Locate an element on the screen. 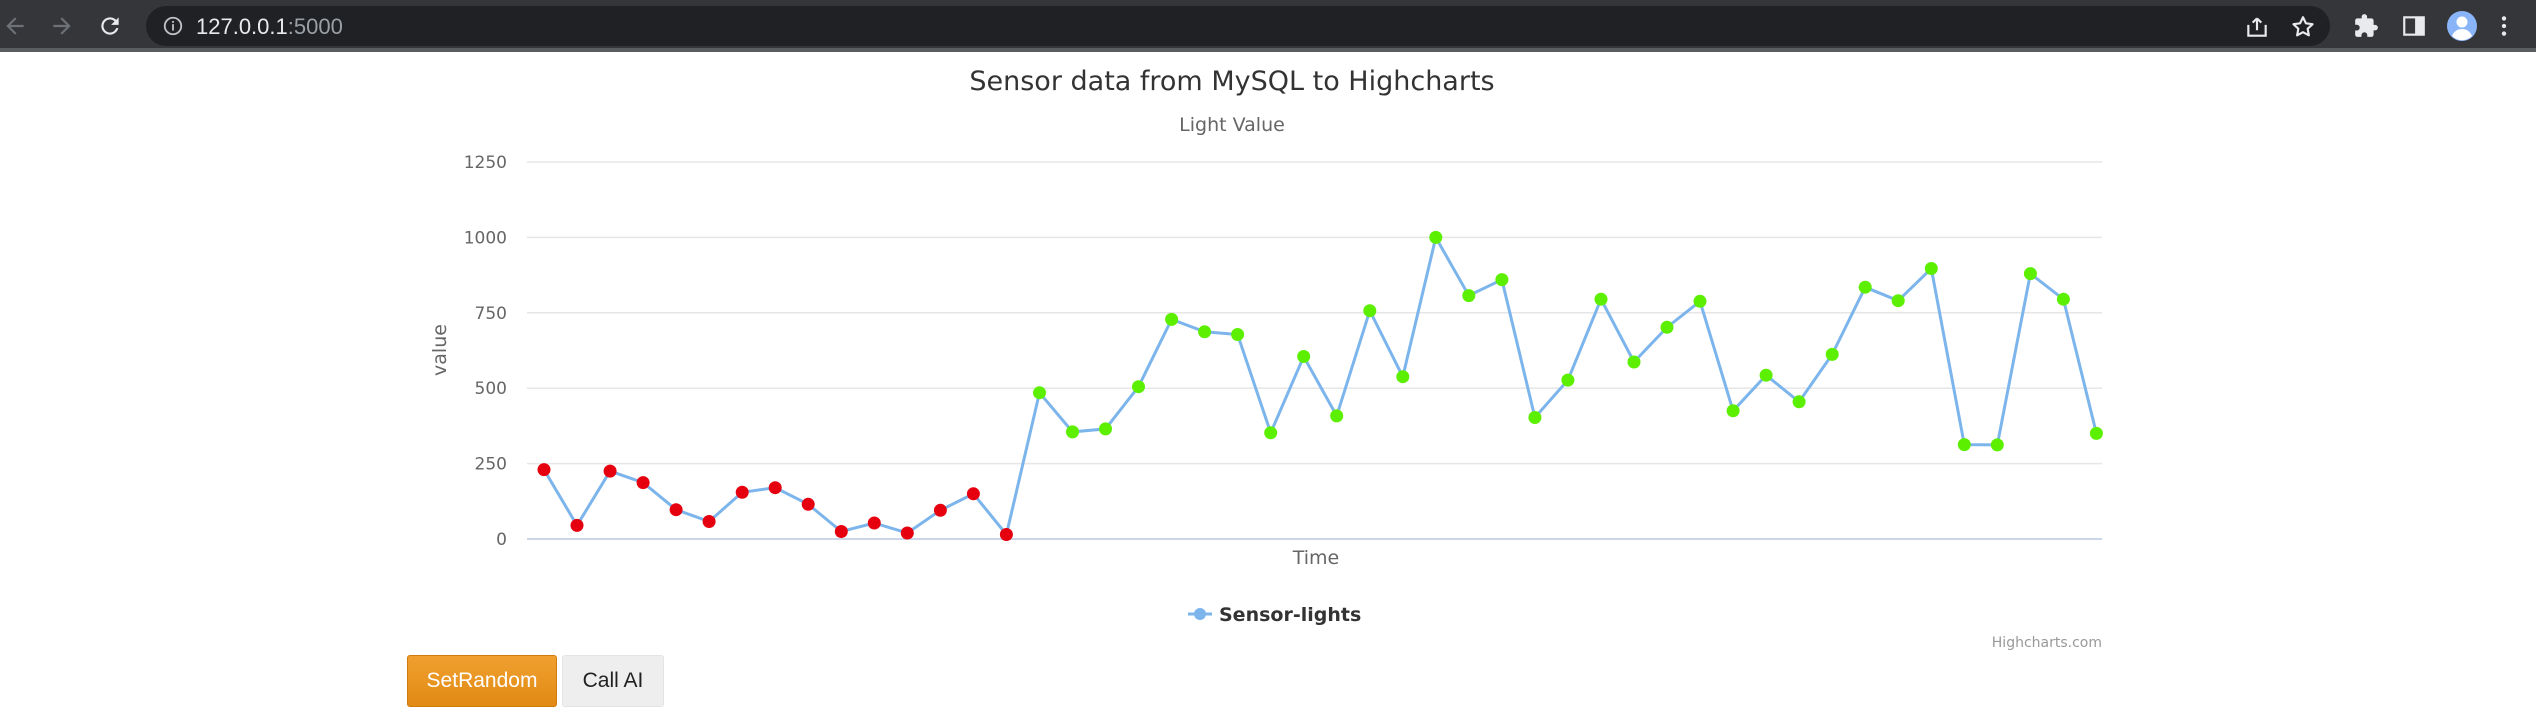 This screenshot has height=718, width=2536. legend-item: Sensor-lights is located at coordinates (1274, 615).